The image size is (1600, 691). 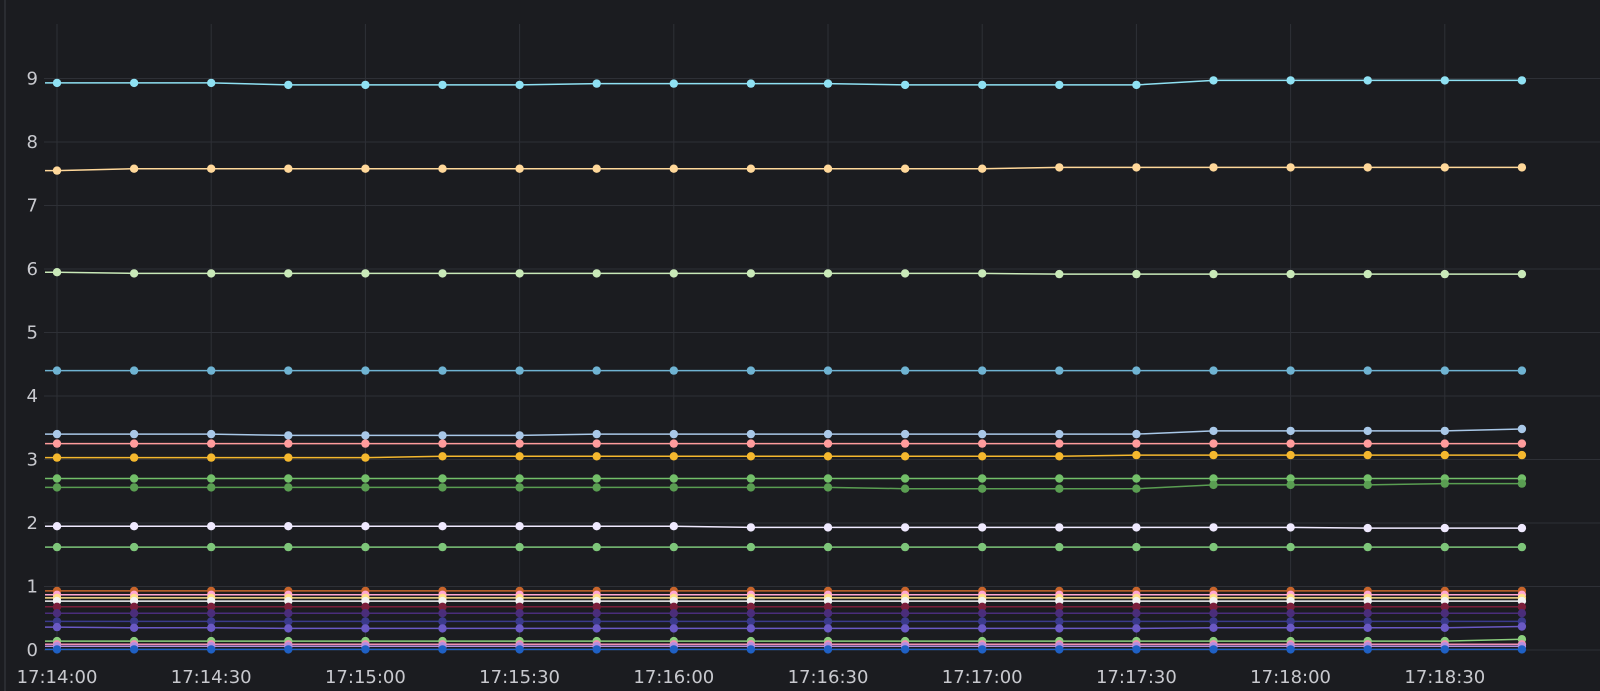 I want to click on y-axis-ticks: 0 1 2 3 4 5 6 7 8 9, so click(x=32, y=365).